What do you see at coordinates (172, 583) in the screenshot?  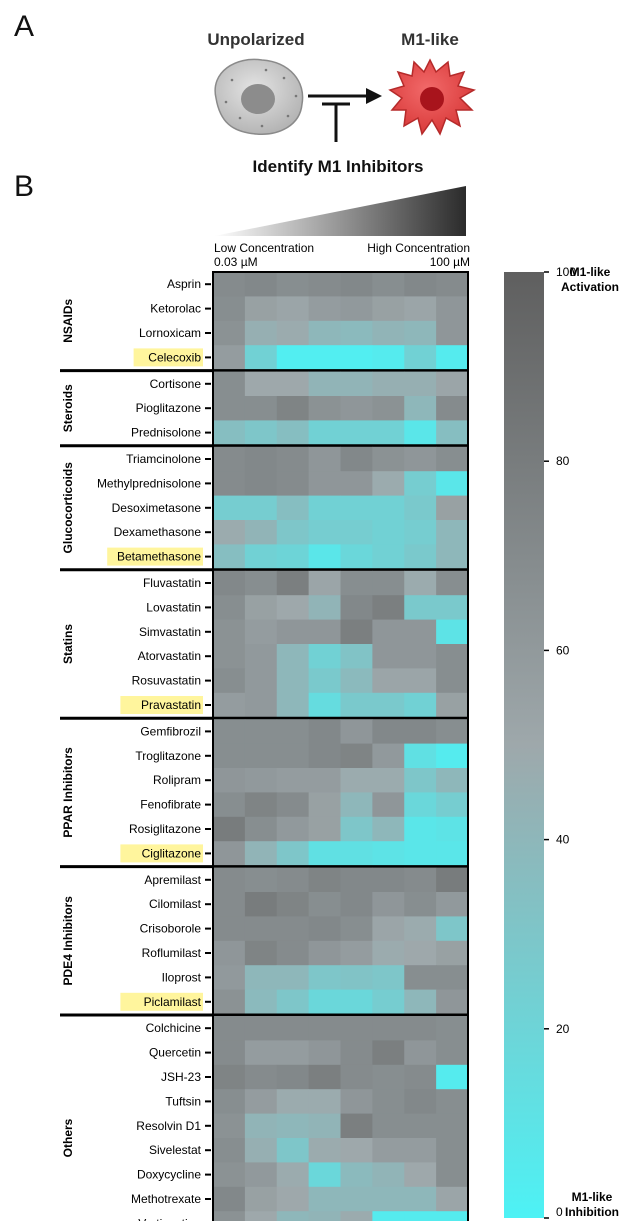 I see `row-label: Fluvastatin` at bounding box center [172, 583].